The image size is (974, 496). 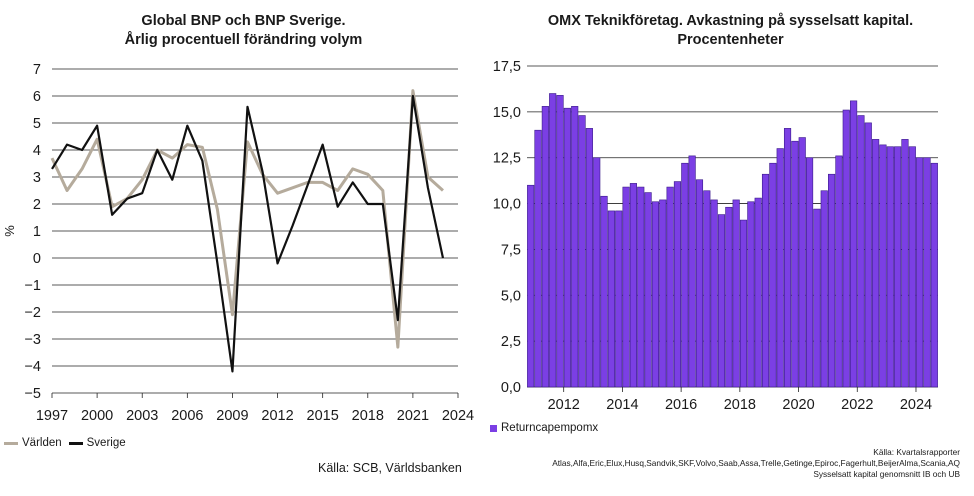 What do you see at coordinates (507, 205) in the screenshot?
I see `y-tick-label: 10,0` at bounding box center [507, 205].